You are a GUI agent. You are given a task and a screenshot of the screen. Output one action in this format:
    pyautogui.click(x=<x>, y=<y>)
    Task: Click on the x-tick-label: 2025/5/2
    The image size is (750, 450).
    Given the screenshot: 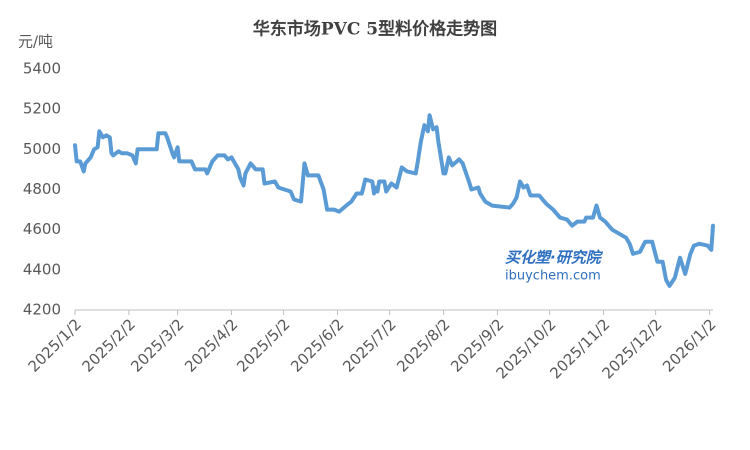 What is the action you would take?
    pyautogui.click(x=263, y=345)
    